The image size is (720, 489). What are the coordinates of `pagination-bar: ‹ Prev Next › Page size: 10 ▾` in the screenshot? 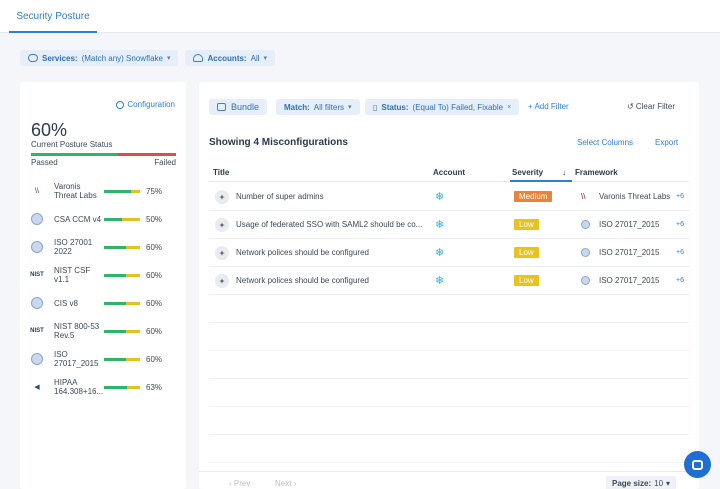 It's located at (449, 480).